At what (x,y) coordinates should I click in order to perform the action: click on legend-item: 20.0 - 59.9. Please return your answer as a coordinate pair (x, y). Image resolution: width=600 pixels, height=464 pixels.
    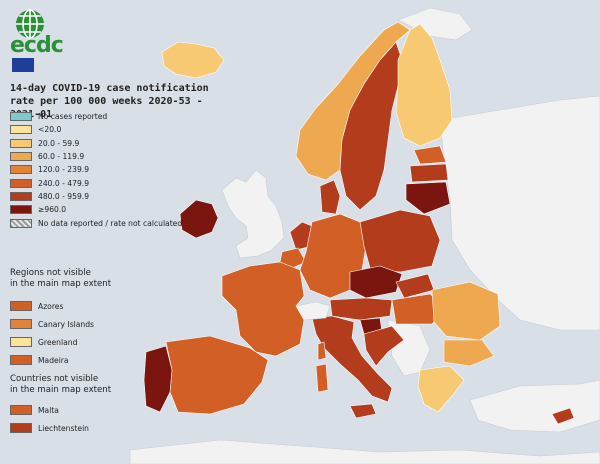
    Looking at the image, I should click on (96, 143).